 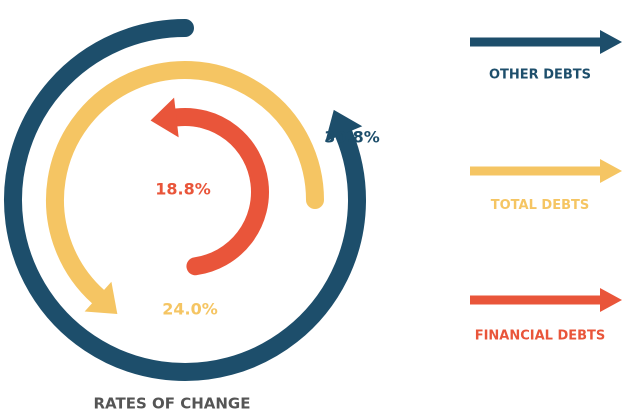 I want to click on arc, so click(x=218, y=192).